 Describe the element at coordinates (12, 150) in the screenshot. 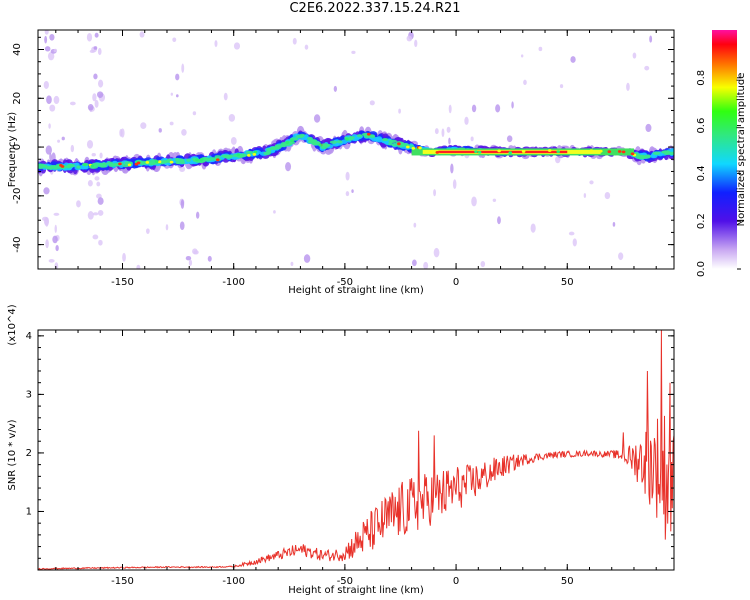

I see `top-y-axis-label: Frequency (Hz)` at that location.